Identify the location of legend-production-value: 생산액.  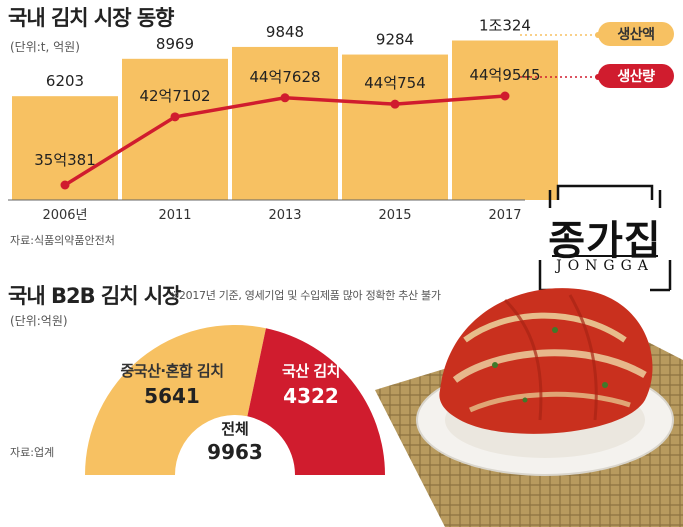
(636, 34).